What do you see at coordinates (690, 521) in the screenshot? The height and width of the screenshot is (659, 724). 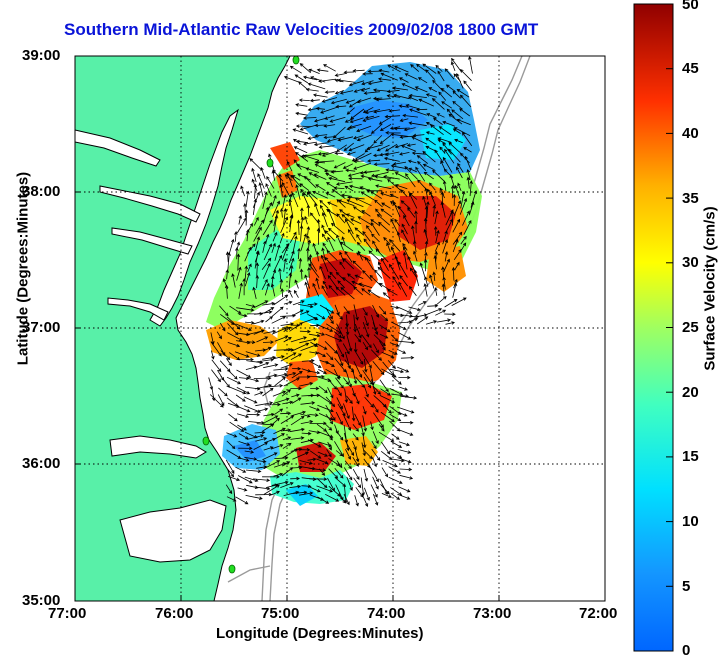 I see `colorbar-tick-label: 10` at bounding box center [690, 521].